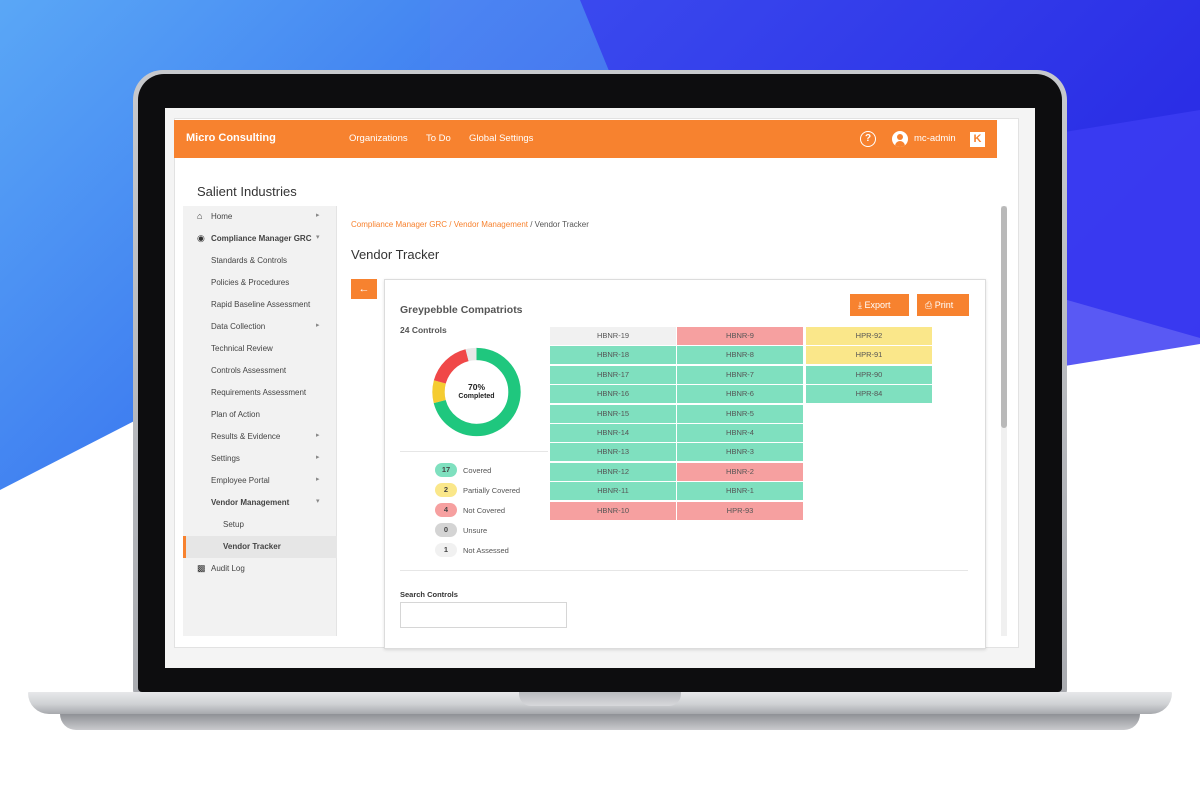  Describe the element at coordinates (399, 224) in the screenshot. I see `breadcrumb-link: Compliance Manager GRC` at that location.